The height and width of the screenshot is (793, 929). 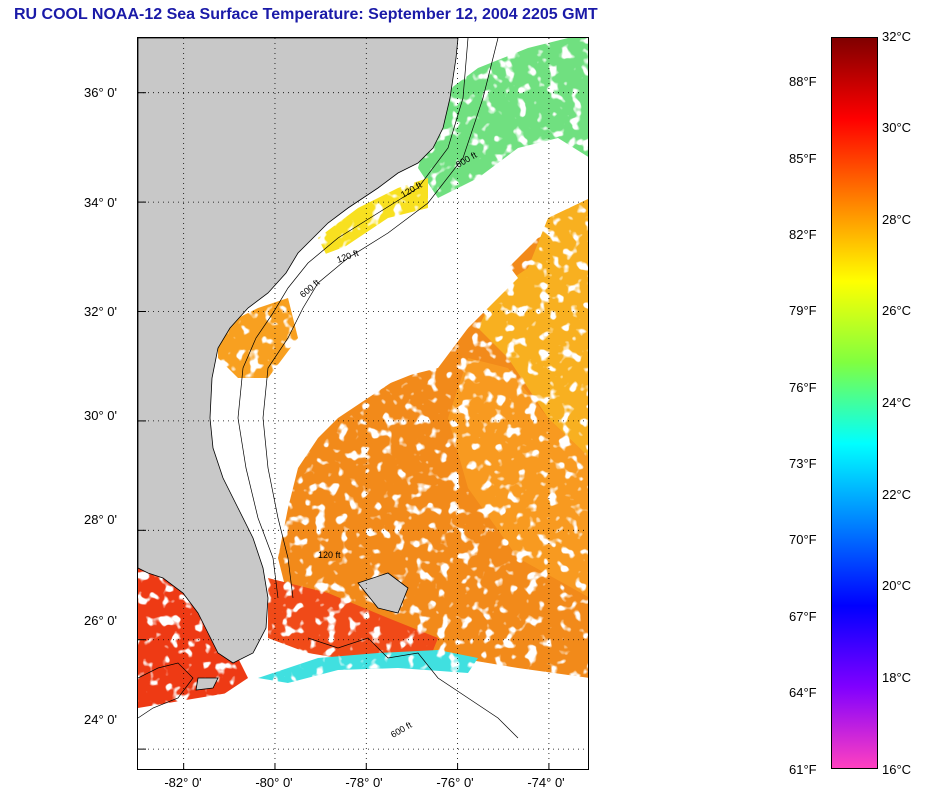 I want to click on lon-tick-label: -78° 0', so click(x=364, y=782).